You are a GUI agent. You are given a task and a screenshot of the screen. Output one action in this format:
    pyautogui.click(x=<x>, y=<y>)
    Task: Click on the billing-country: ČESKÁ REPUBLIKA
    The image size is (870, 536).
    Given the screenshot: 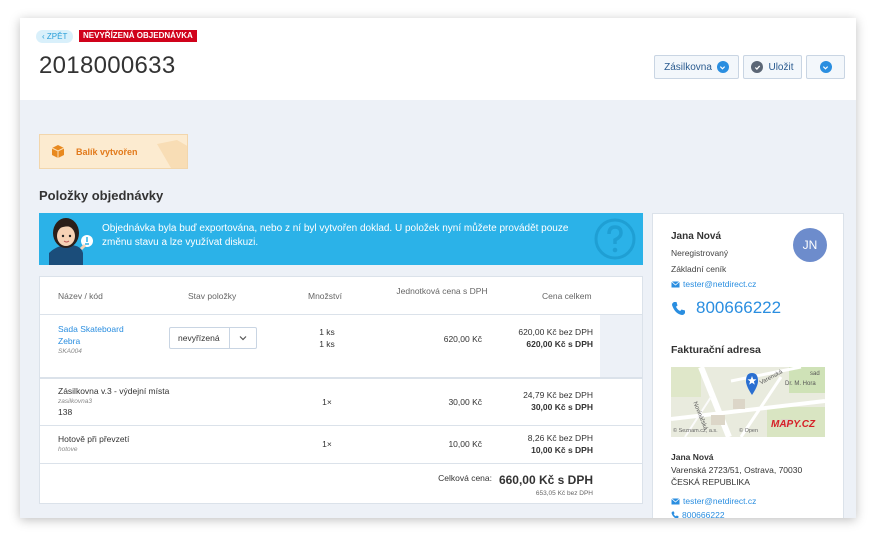 What is the action you would take?
    pyautogui.click(x=710, y=482)
    